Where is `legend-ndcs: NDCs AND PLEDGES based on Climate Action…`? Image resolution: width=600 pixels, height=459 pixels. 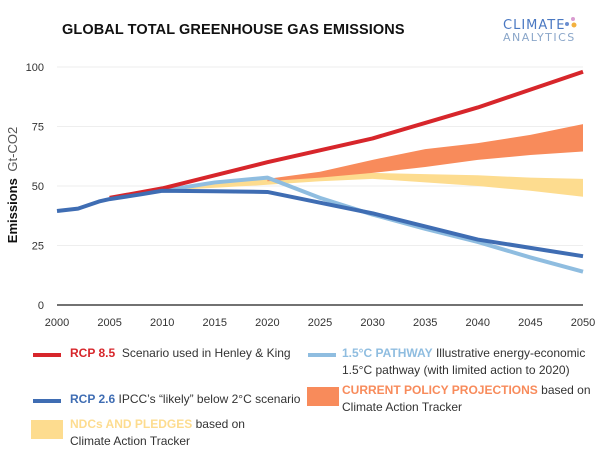
legend-ndcs: NDCs AND PLEDGES based on Climate Action… is located at coordinates (170, 433).